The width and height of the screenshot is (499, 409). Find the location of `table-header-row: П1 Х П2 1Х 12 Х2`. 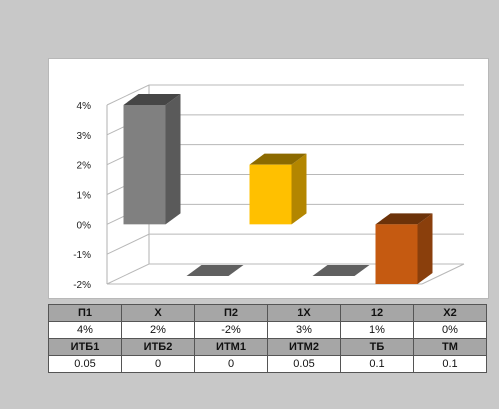

table-header-row: П1 Х П2 1Х 12 Х2 is located at coordinates (267, 313).